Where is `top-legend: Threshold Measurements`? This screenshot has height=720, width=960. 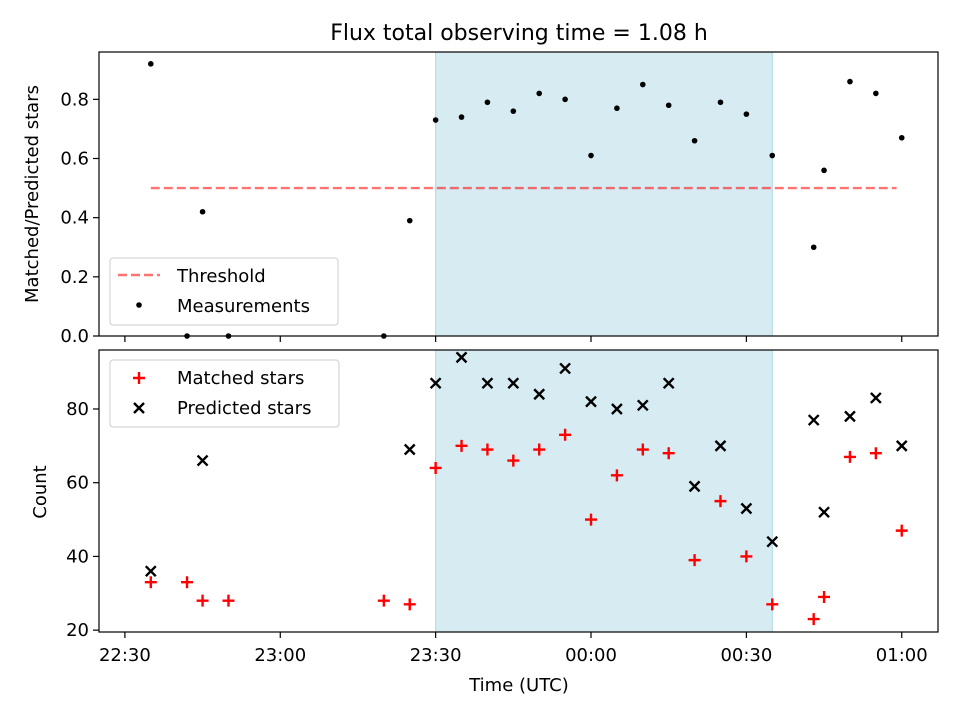
top-legend: Threshold Measurements is located at coordinates (224, 291).